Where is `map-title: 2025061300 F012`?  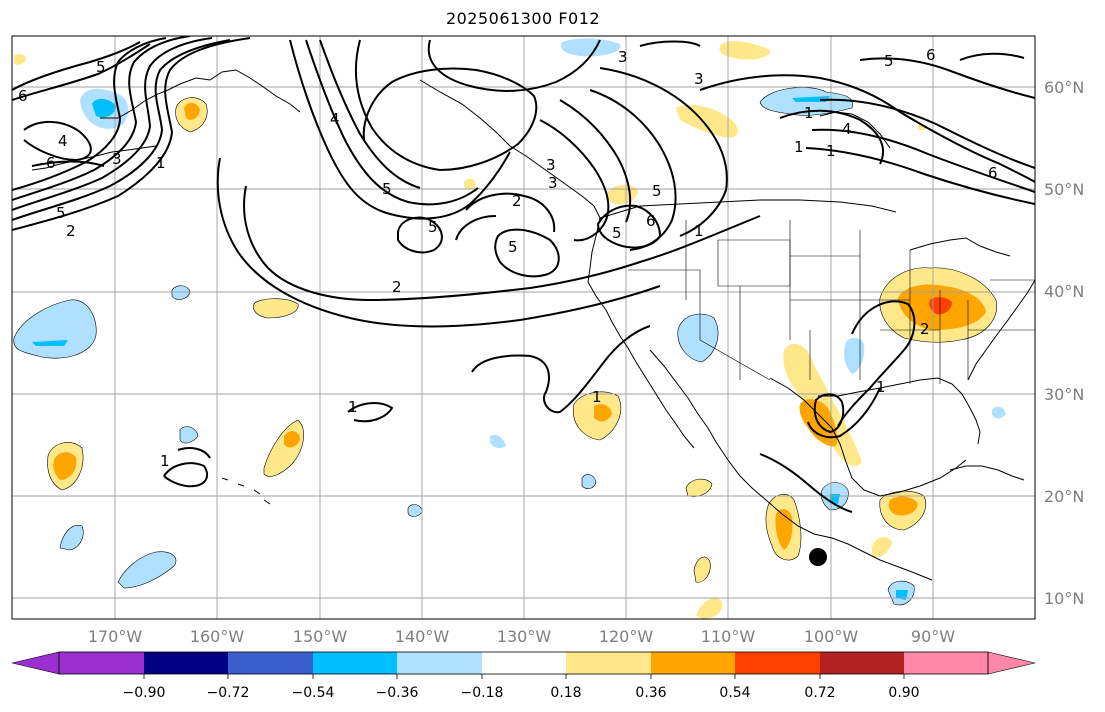 map-title: 2025061300 F012 is located at coordinates (523, 18).